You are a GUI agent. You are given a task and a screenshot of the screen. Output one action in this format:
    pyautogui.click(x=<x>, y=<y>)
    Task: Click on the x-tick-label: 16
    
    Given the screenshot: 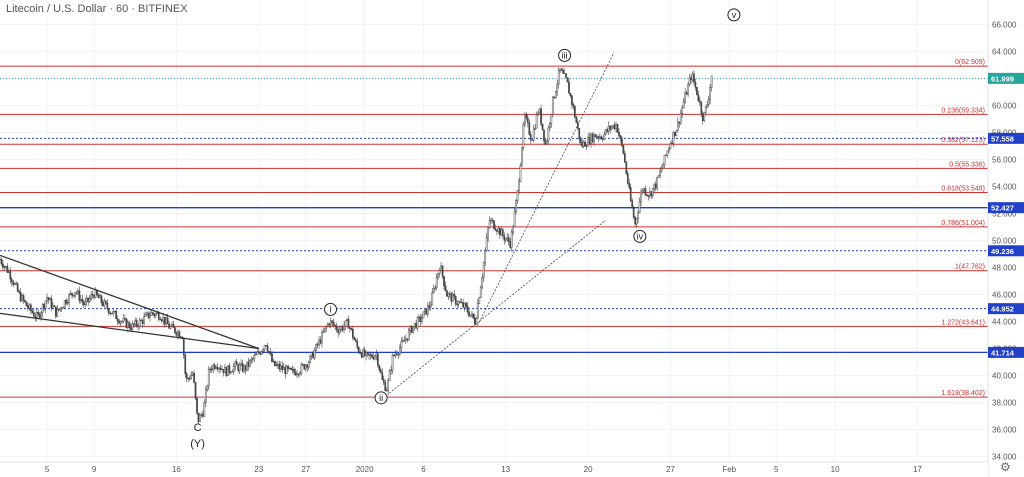 What is the action you would take?
    pyautogui.click(x=176, y=469)
    